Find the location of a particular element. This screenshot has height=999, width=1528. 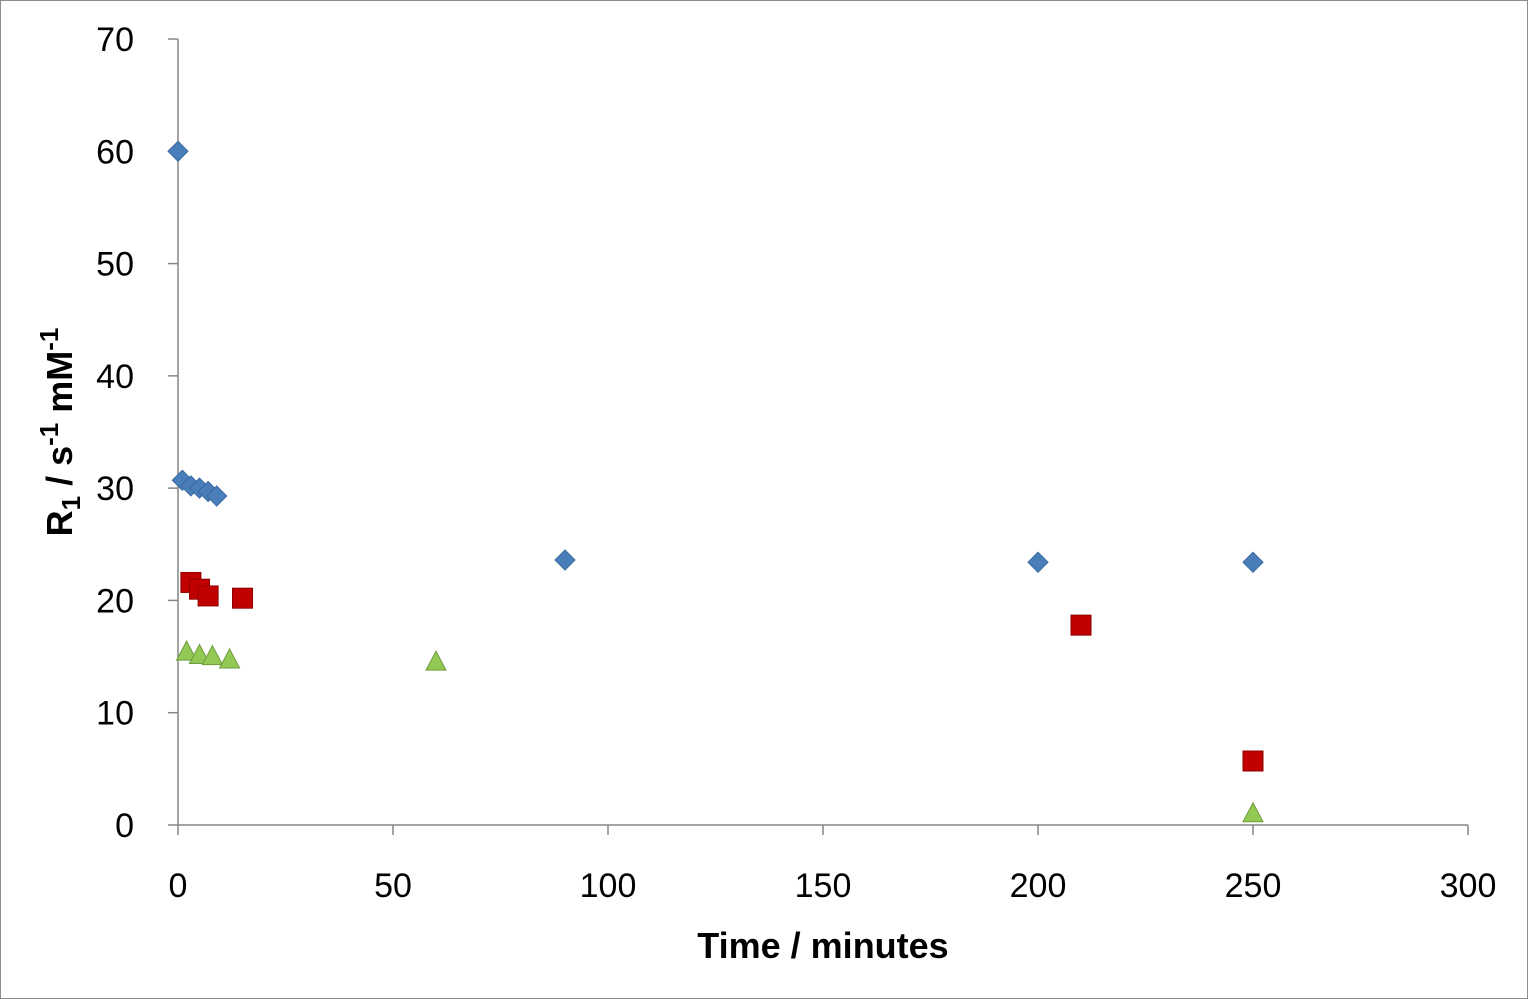

x-tick-label: 200 is located at coordinates (1038, 886).